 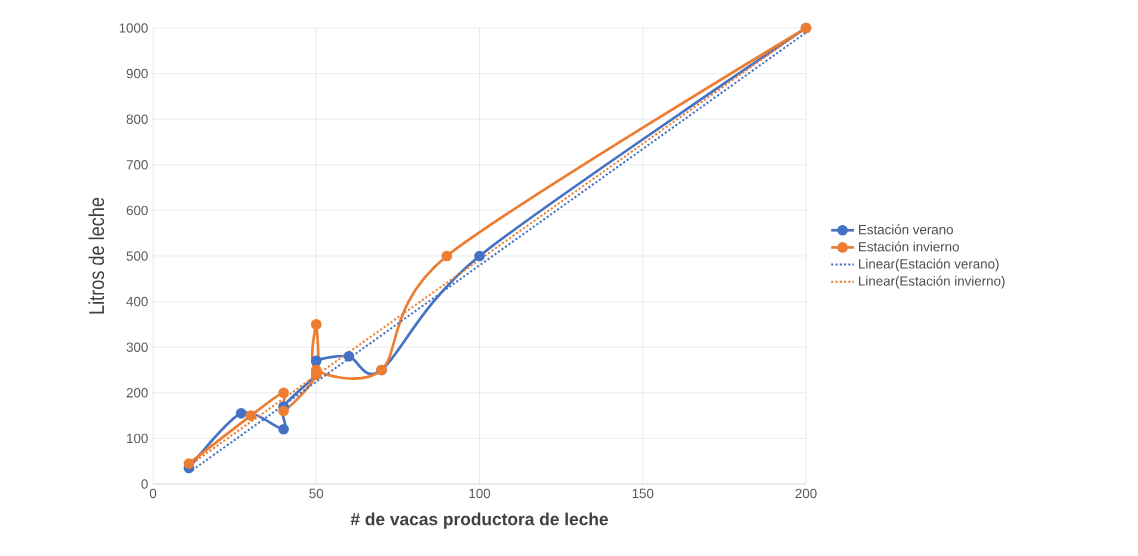 I want to click on y-tick-label: 900, so click(x=137, y=73).